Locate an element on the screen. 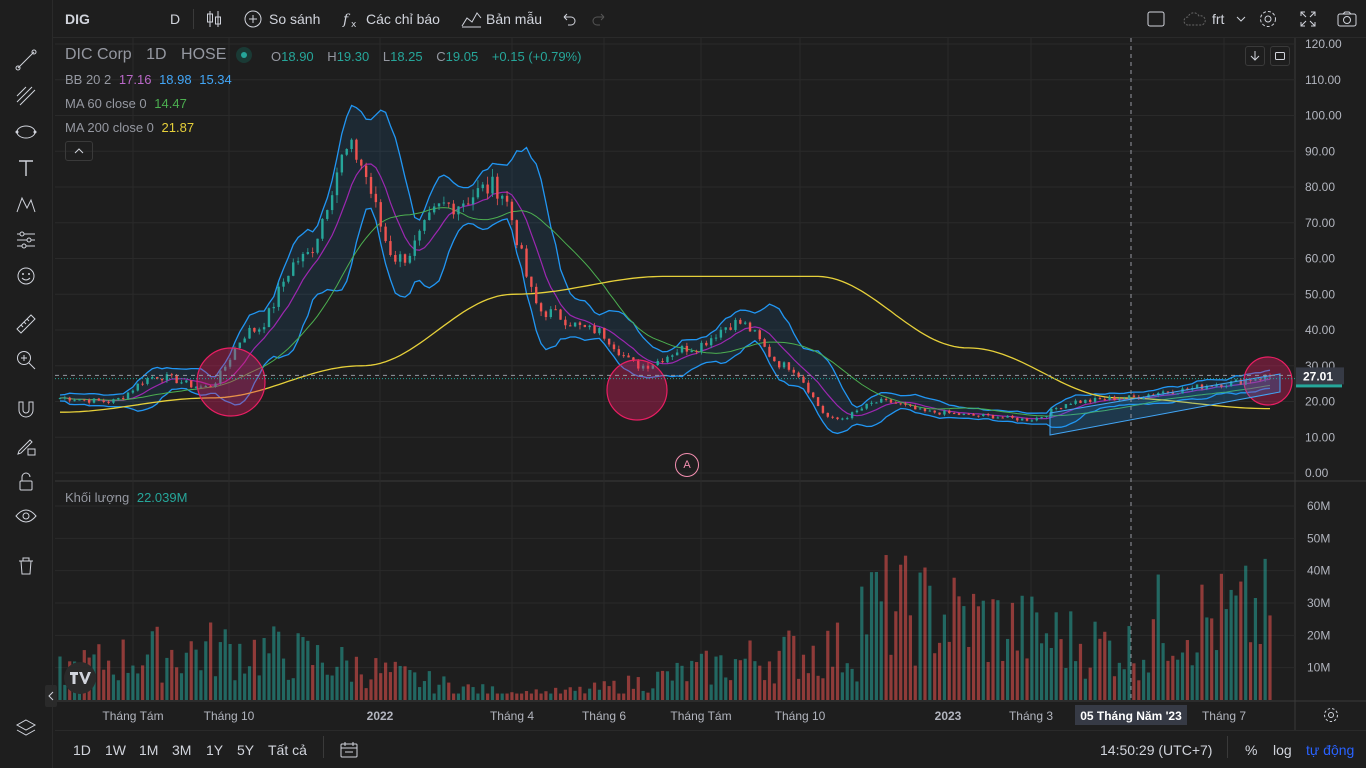 Image resolution: width=1366 pixels, height=768 pixels. volume-legend: Khối lượng 22.039M is located at coordinates (128, 497).